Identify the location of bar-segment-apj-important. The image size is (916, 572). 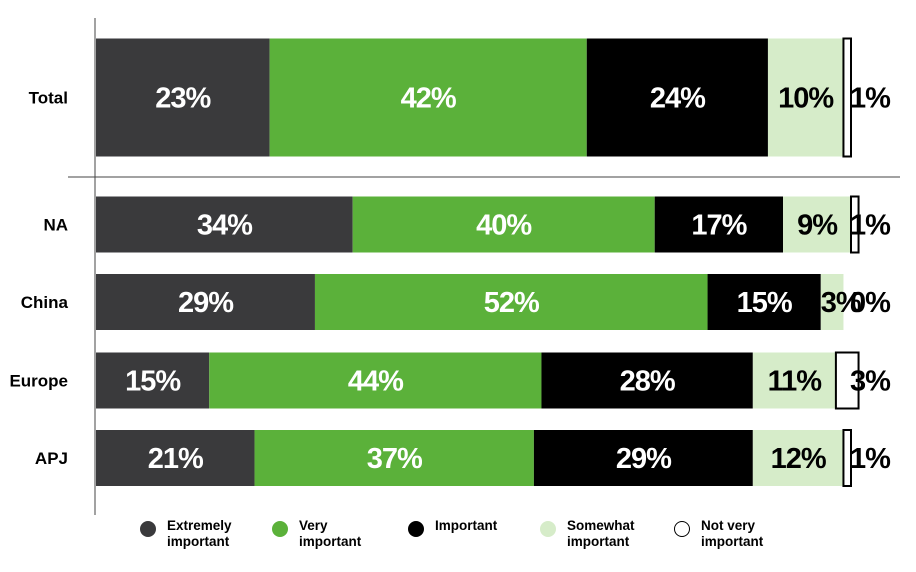
(643, 458).